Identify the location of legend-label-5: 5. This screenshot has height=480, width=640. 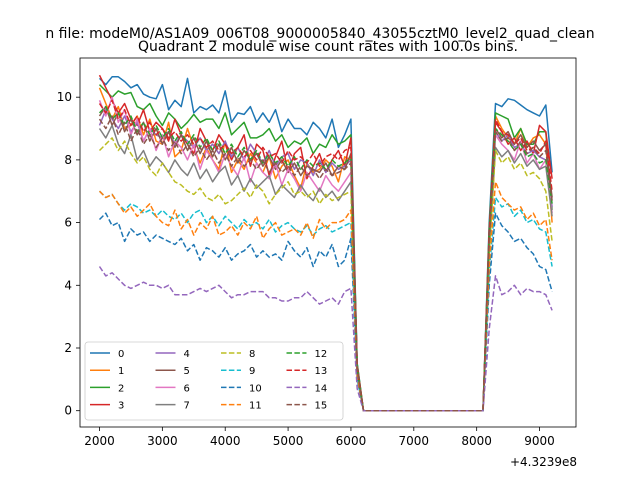
(187, 371).